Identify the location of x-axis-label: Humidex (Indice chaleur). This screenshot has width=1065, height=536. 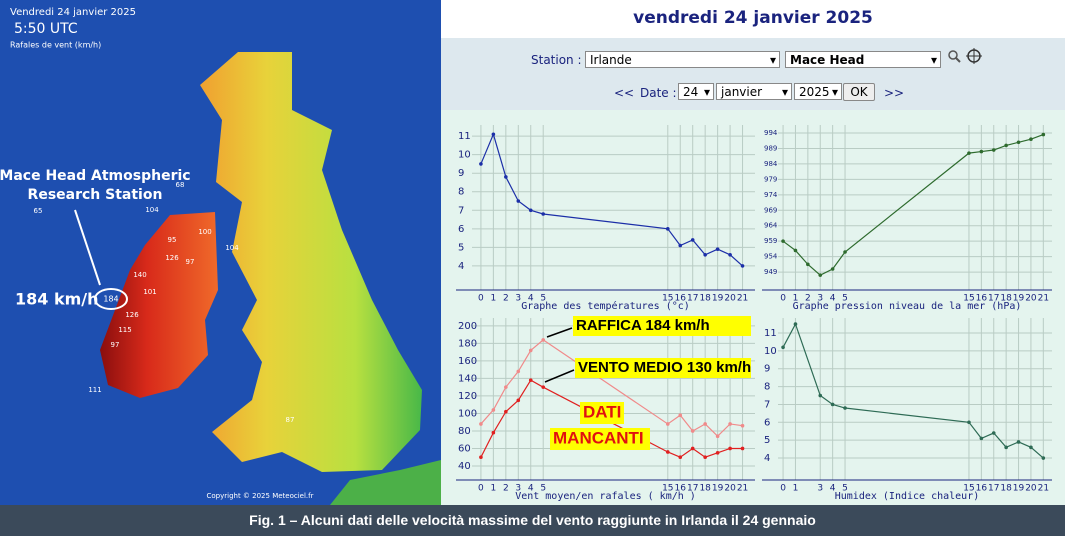
(907, 496).